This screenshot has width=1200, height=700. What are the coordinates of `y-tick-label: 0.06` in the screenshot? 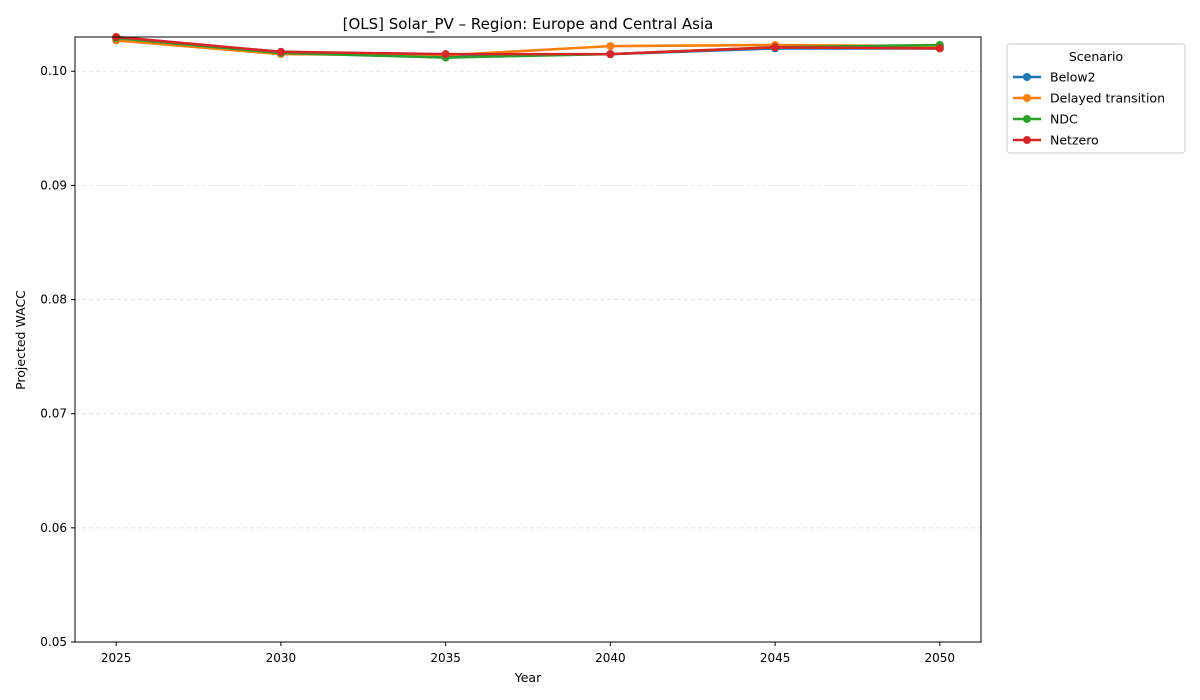 It's located at (53, 528).